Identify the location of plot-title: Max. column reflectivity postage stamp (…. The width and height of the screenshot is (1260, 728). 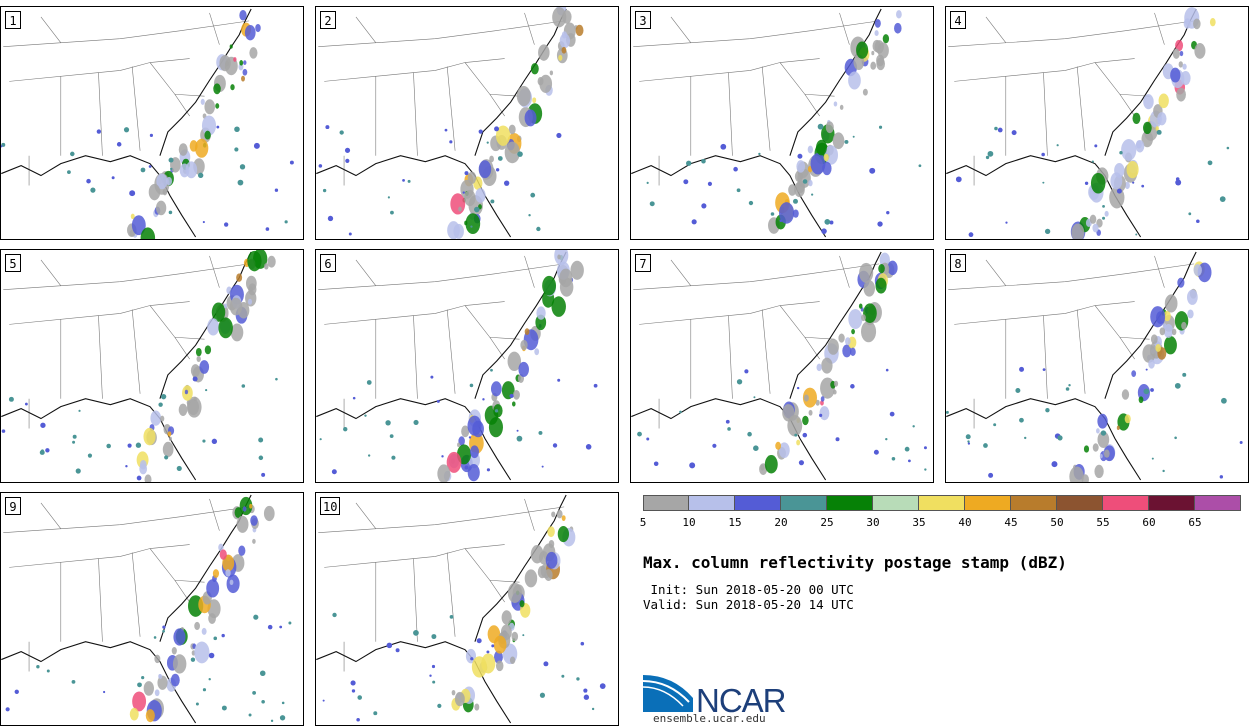
(855, 562).